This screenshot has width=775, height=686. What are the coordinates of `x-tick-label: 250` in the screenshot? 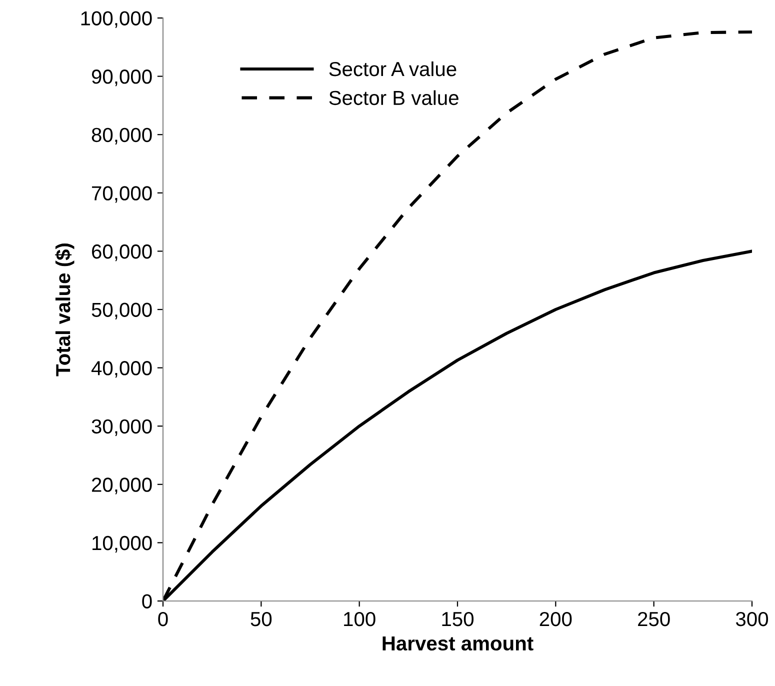 It's located at (654, 619).